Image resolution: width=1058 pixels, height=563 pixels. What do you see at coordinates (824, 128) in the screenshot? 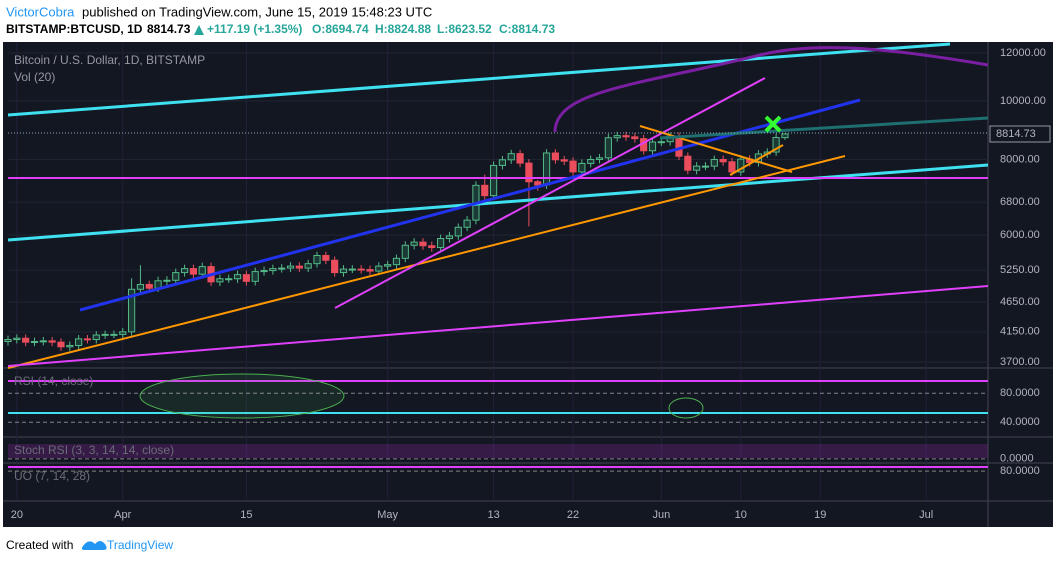
I see `projection` at bounding box center [824, 128].